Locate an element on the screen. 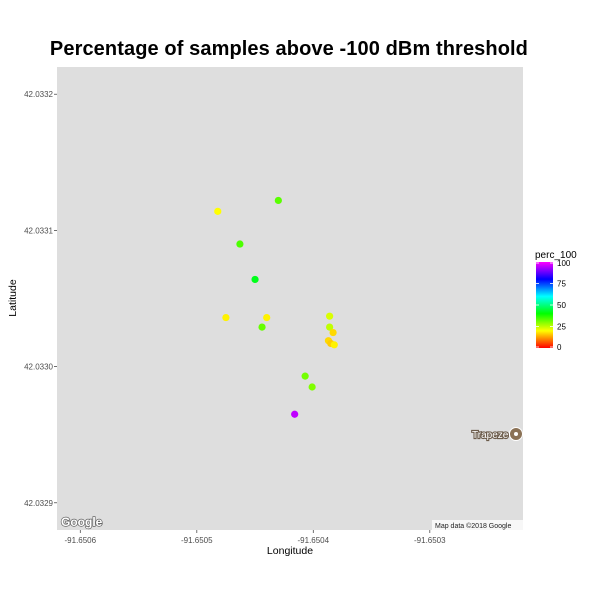 Image resolution: width=600 pixels, height=600 pixels. legend-tick-label: 100 is located at coordinates (564, 263).